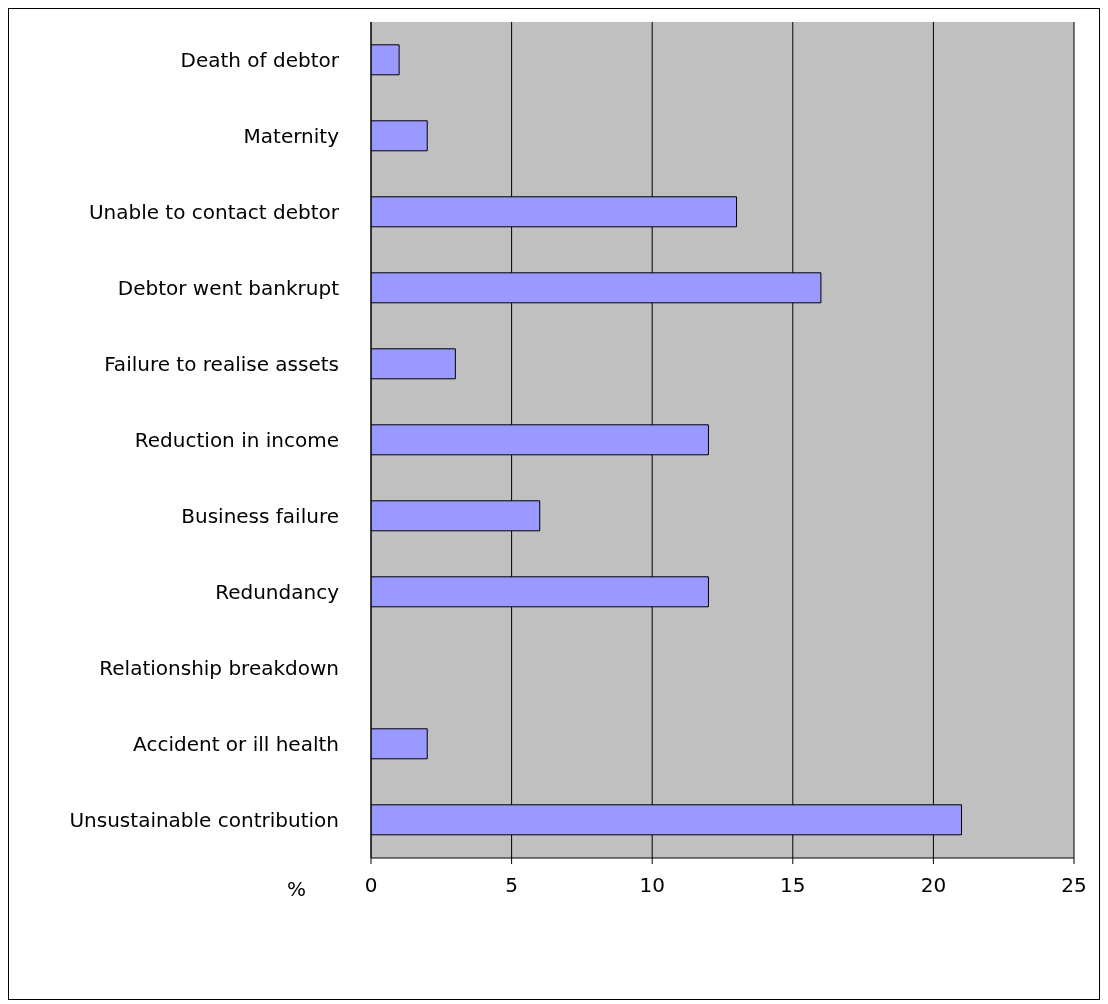 This screenshot has height=1004, width=1108. Describe the element at coordinates (204, 820) in the screenshot. I see `y-tick-label: Unsustainable contribution` at that location.